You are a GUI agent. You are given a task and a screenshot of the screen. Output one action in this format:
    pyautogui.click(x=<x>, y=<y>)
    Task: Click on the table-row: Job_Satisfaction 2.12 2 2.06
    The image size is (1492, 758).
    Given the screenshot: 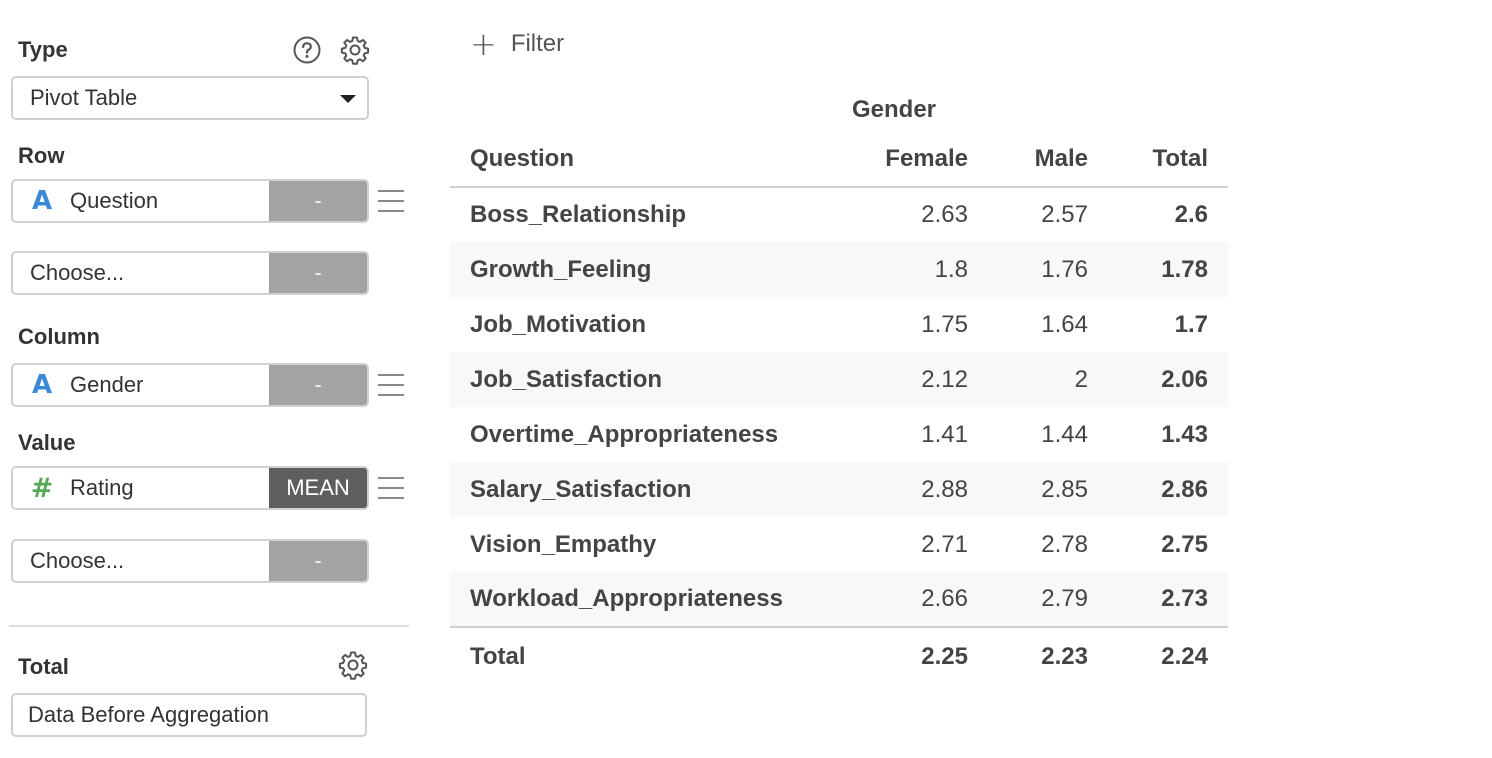 What is the action you would take?
    pyautogui.click(x=839, y=379)
    